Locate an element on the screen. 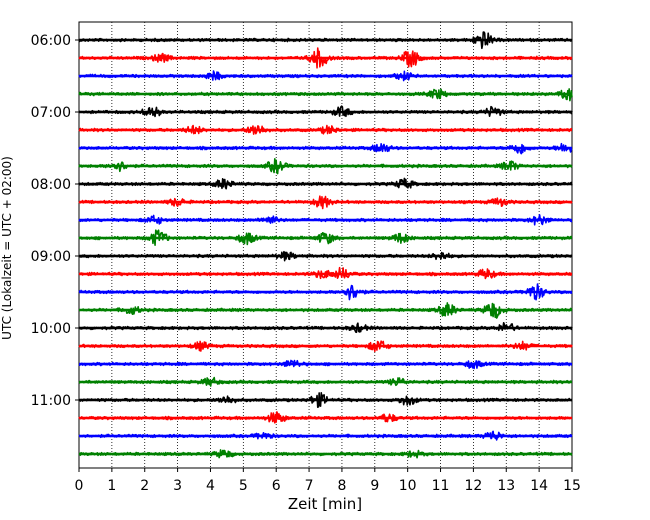 Image resolution: width=650 pixels, height=520 pixels. y-tick-label: 09:00 is located at coordinates (51, 257).